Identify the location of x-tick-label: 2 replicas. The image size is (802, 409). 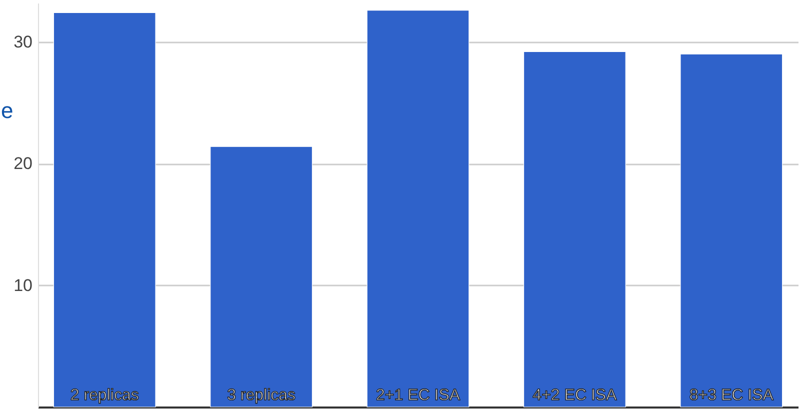
(104, 395).